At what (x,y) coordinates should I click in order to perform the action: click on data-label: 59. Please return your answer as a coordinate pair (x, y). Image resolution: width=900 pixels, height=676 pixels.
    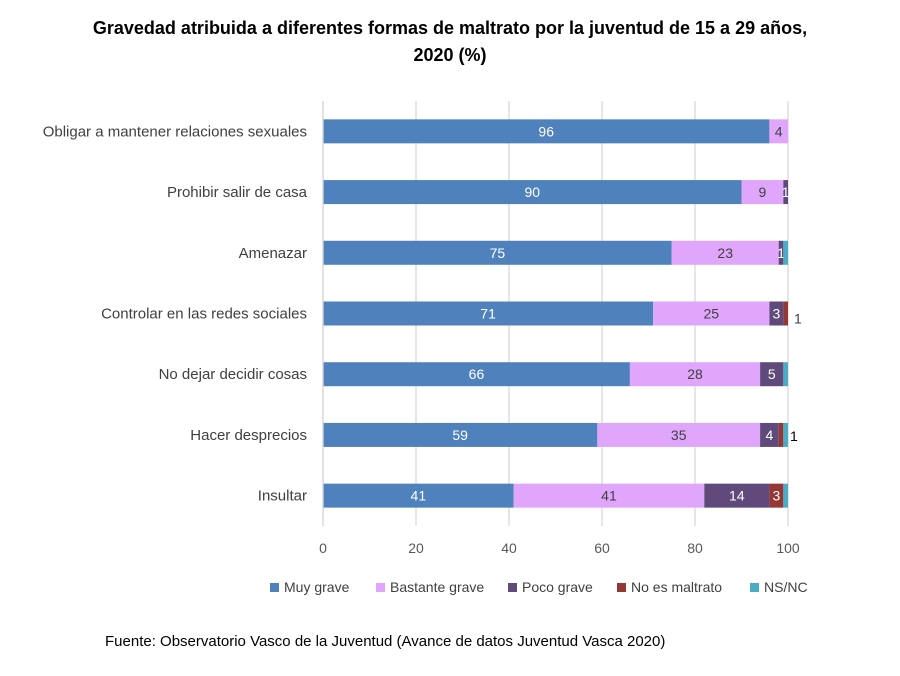
    Looking at the image, I should click on (460, 435).